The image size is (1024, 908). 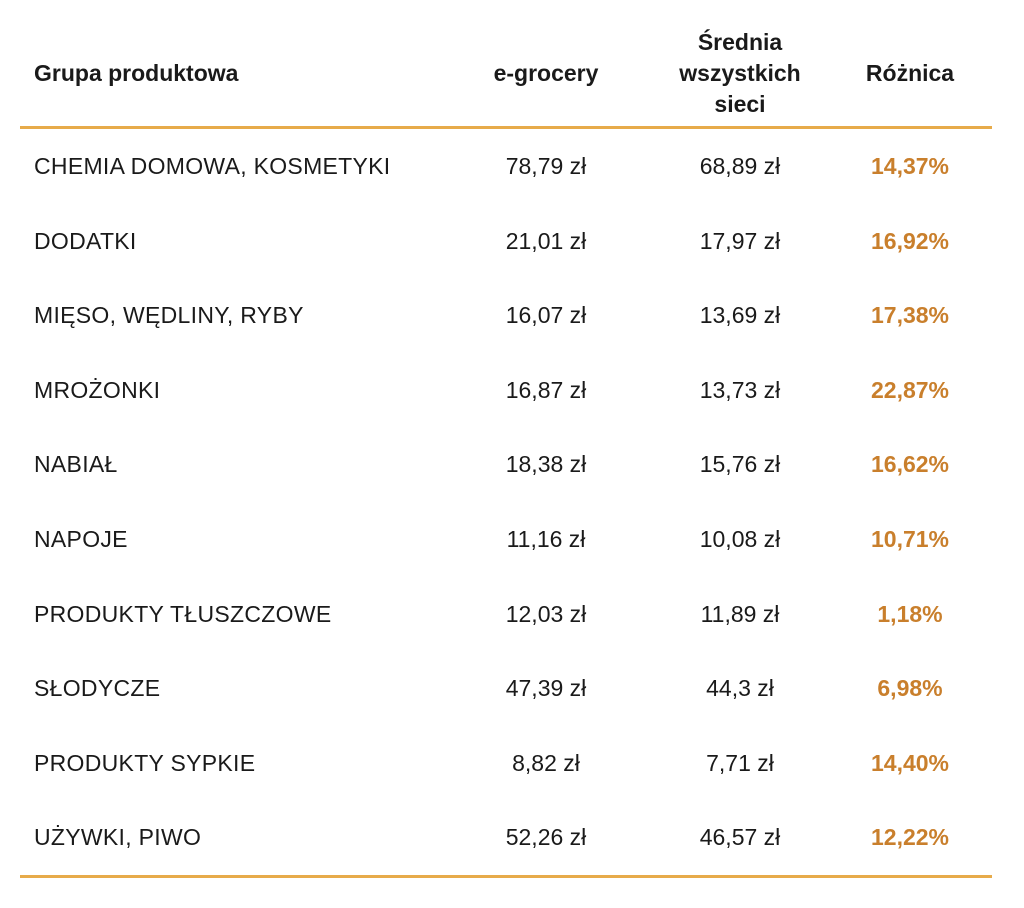 I want to click on cell-difference: 14,37%, so click(x=909, y=166).